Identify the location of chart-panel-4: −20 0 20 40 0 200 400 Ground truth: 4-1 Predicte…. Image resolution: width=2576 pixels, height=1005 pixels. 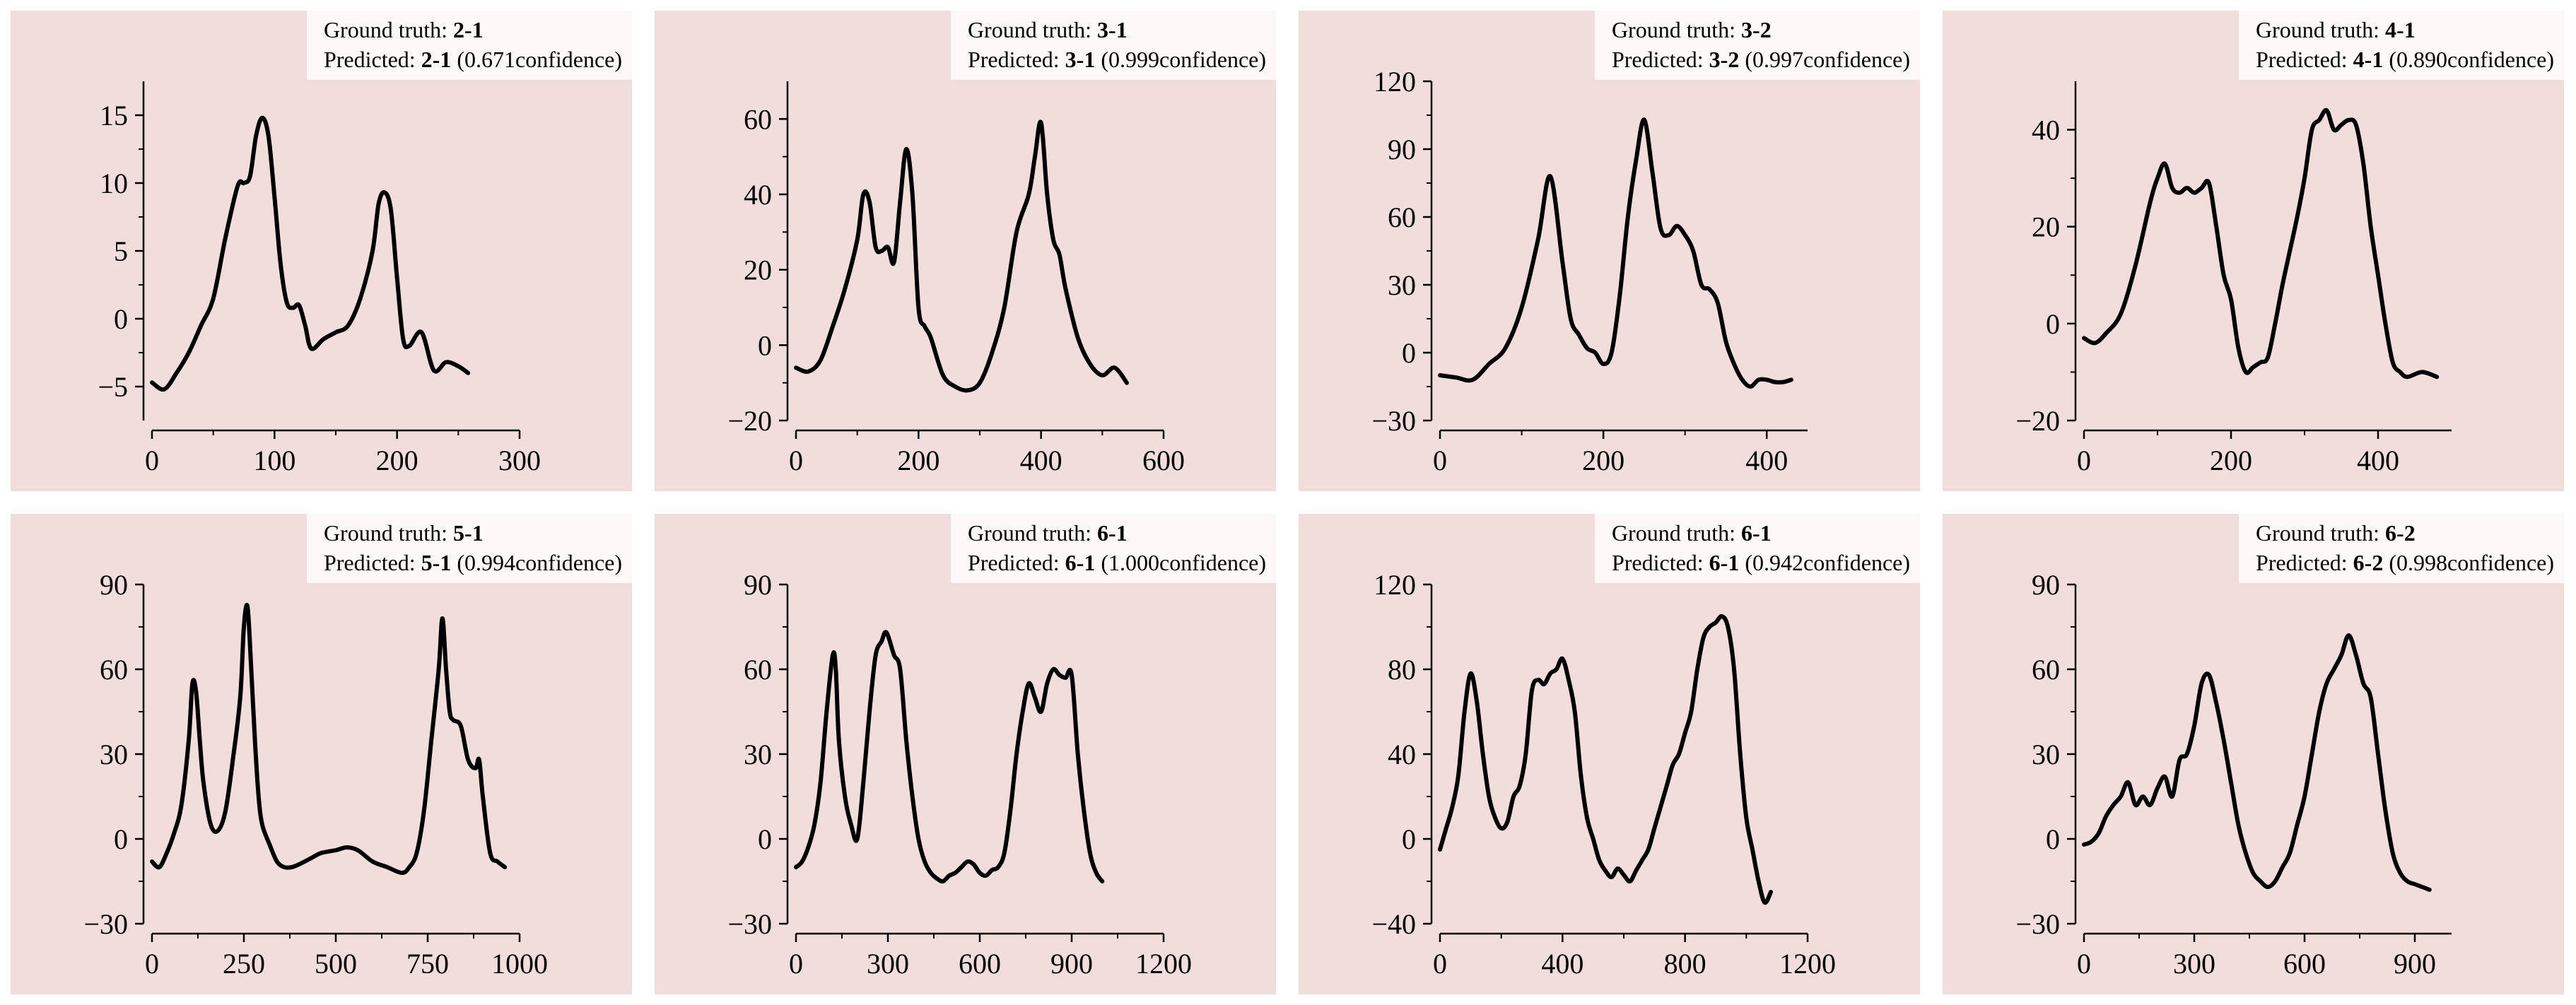
(2253, 251).